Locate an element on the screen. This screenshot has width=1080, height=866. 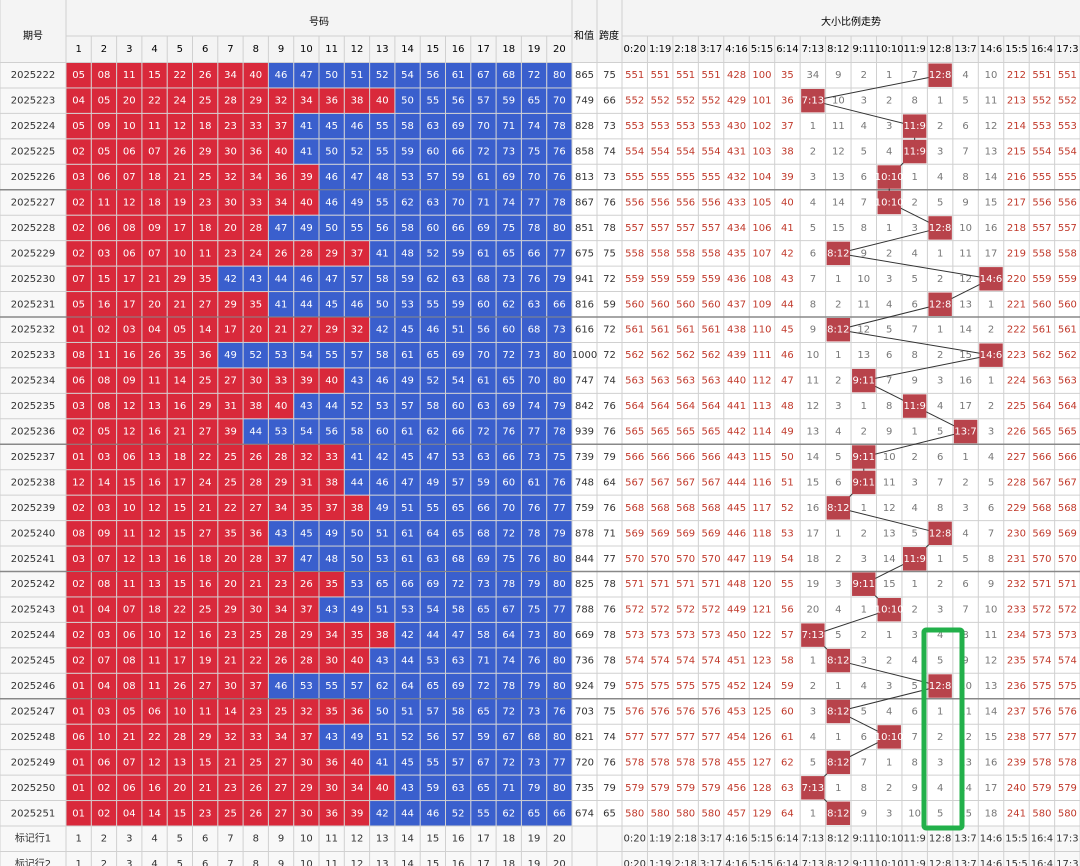
hit-cell is located at coordinates (864, 584).